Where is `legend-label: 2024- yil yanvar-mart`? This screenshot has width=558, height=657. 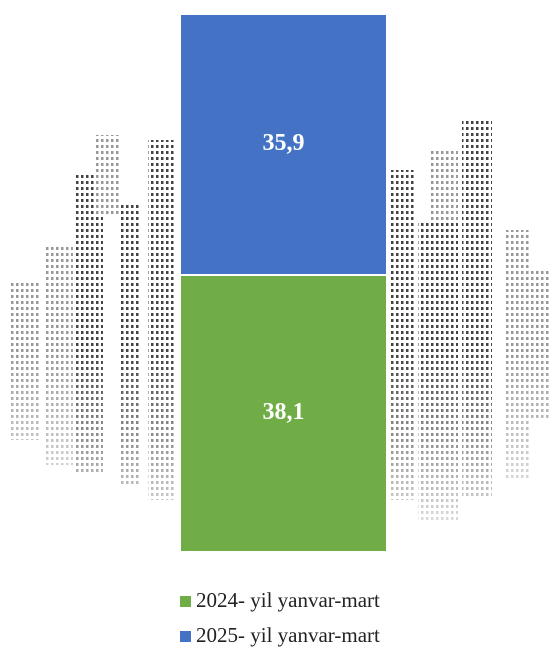 legend-label: 2024- yil yanvar-mart is located at coordinates (288, 600).